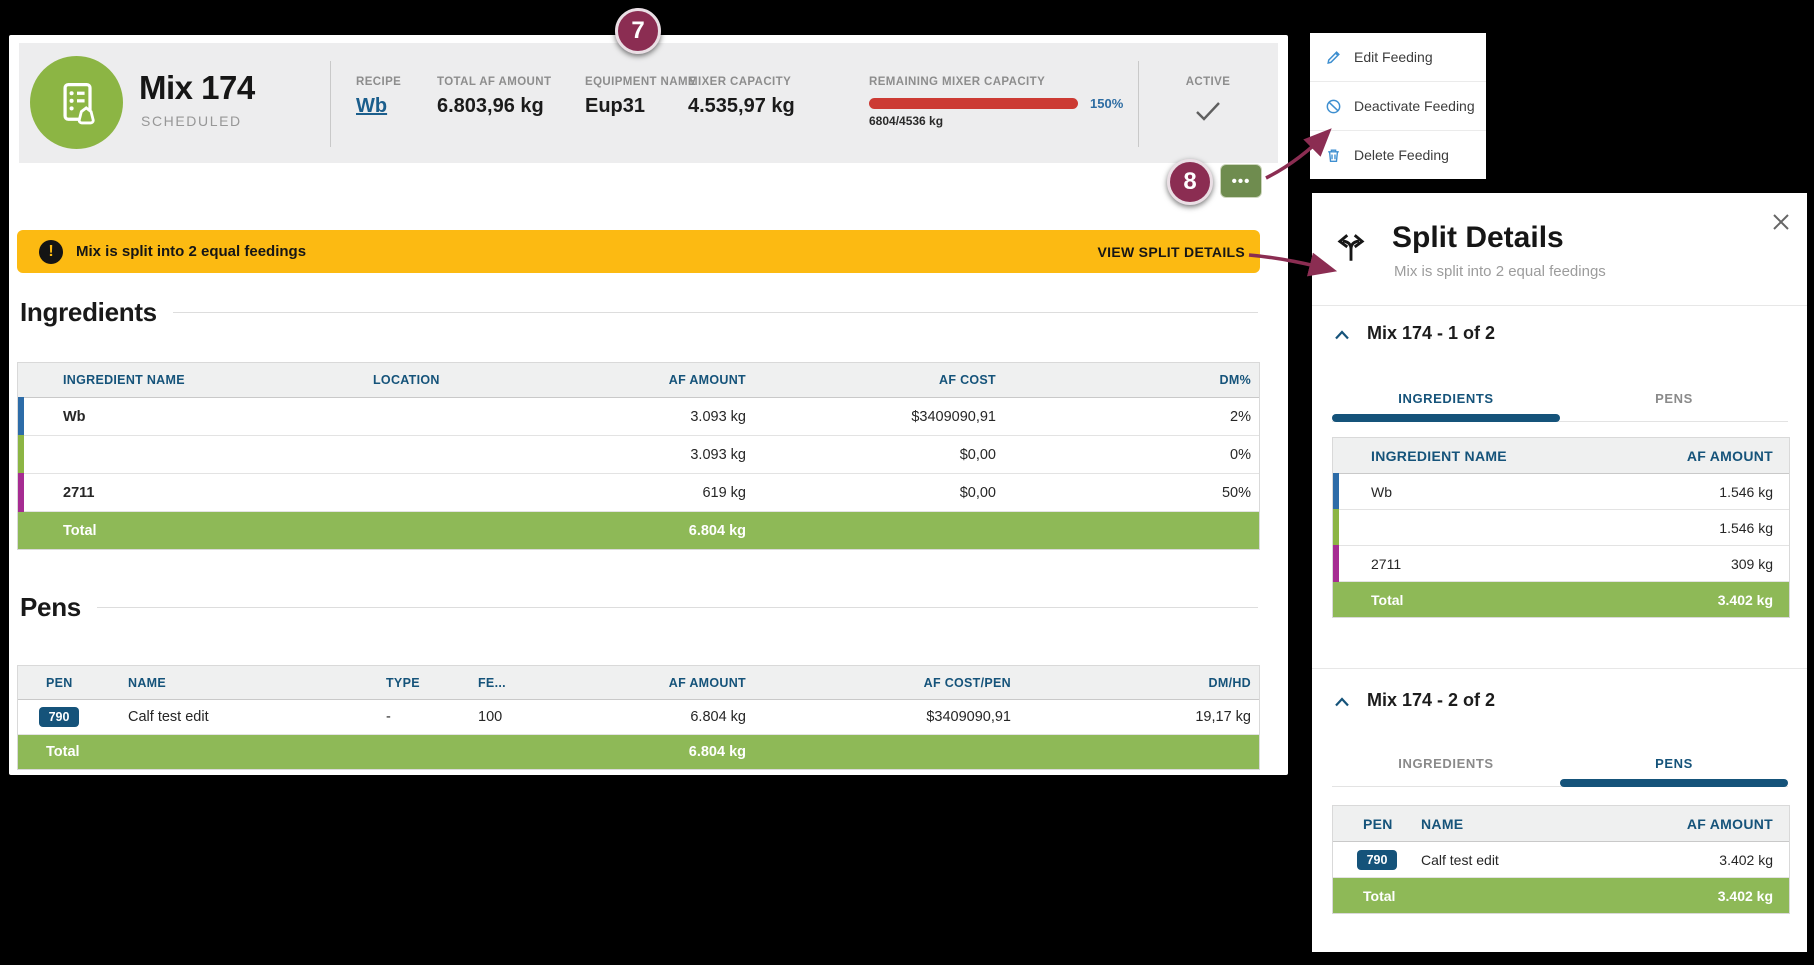 The image size is (1814, 965). What do you see at coordinates (1342, 334) in the screenshot?
I see `chevron-up-icon` at bounding box center [1342, 334].